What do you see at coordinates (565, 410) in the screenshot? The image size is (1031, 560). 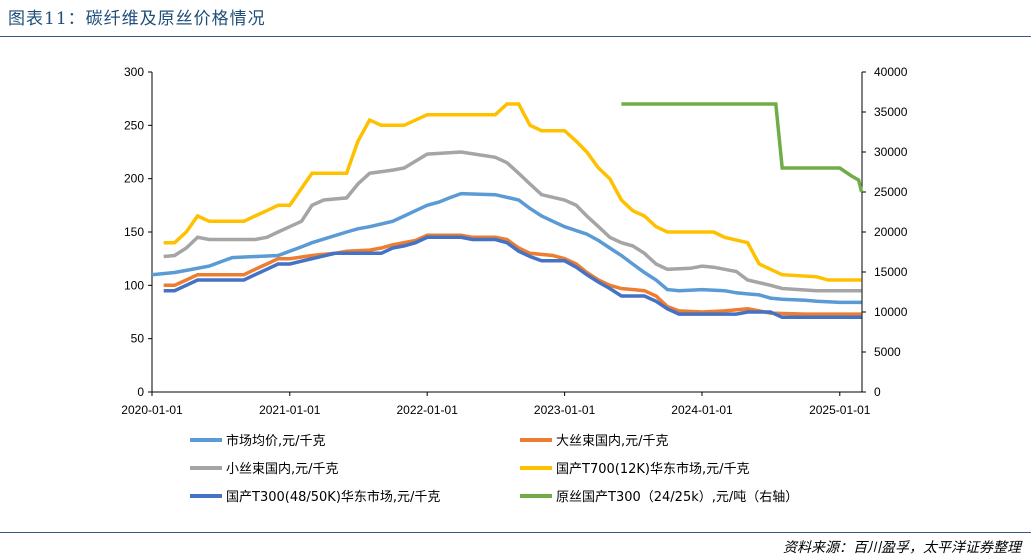 I see `x-tick-label: 2023-01-01` at bounding box center [565, 410].